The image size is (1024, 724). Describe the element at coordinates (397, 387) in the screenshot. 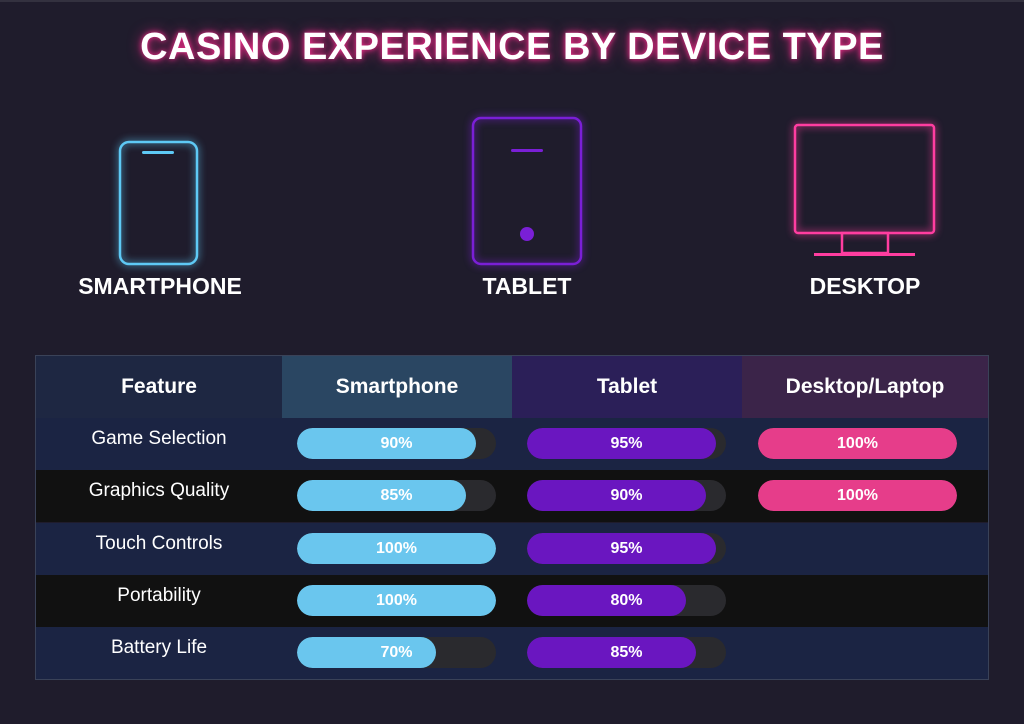

I see `header-smartphone: Smartphone` at that location.